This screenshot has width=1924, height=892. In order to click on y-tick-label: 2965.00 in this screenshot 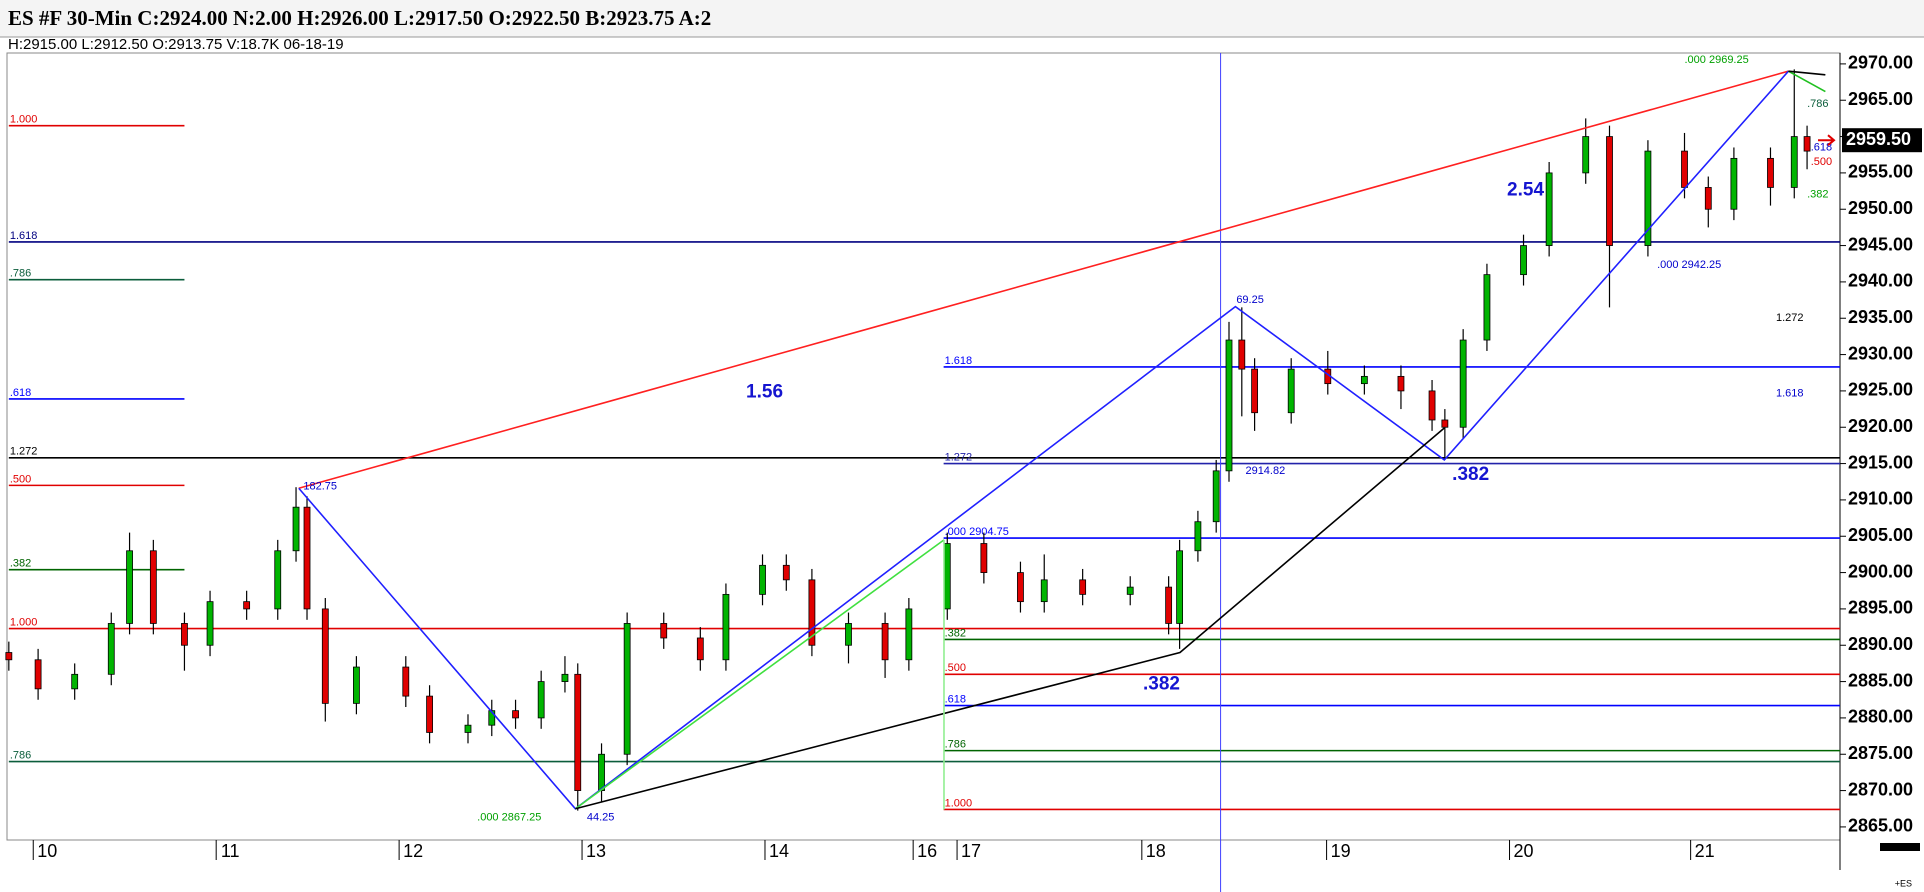, I will do `click(1880, 99)`.